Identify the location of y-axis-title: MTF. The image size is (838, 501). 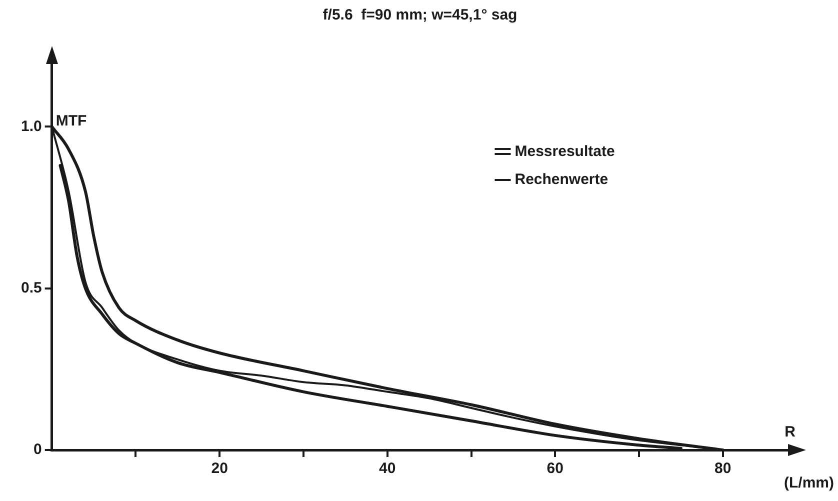
(71, 121).